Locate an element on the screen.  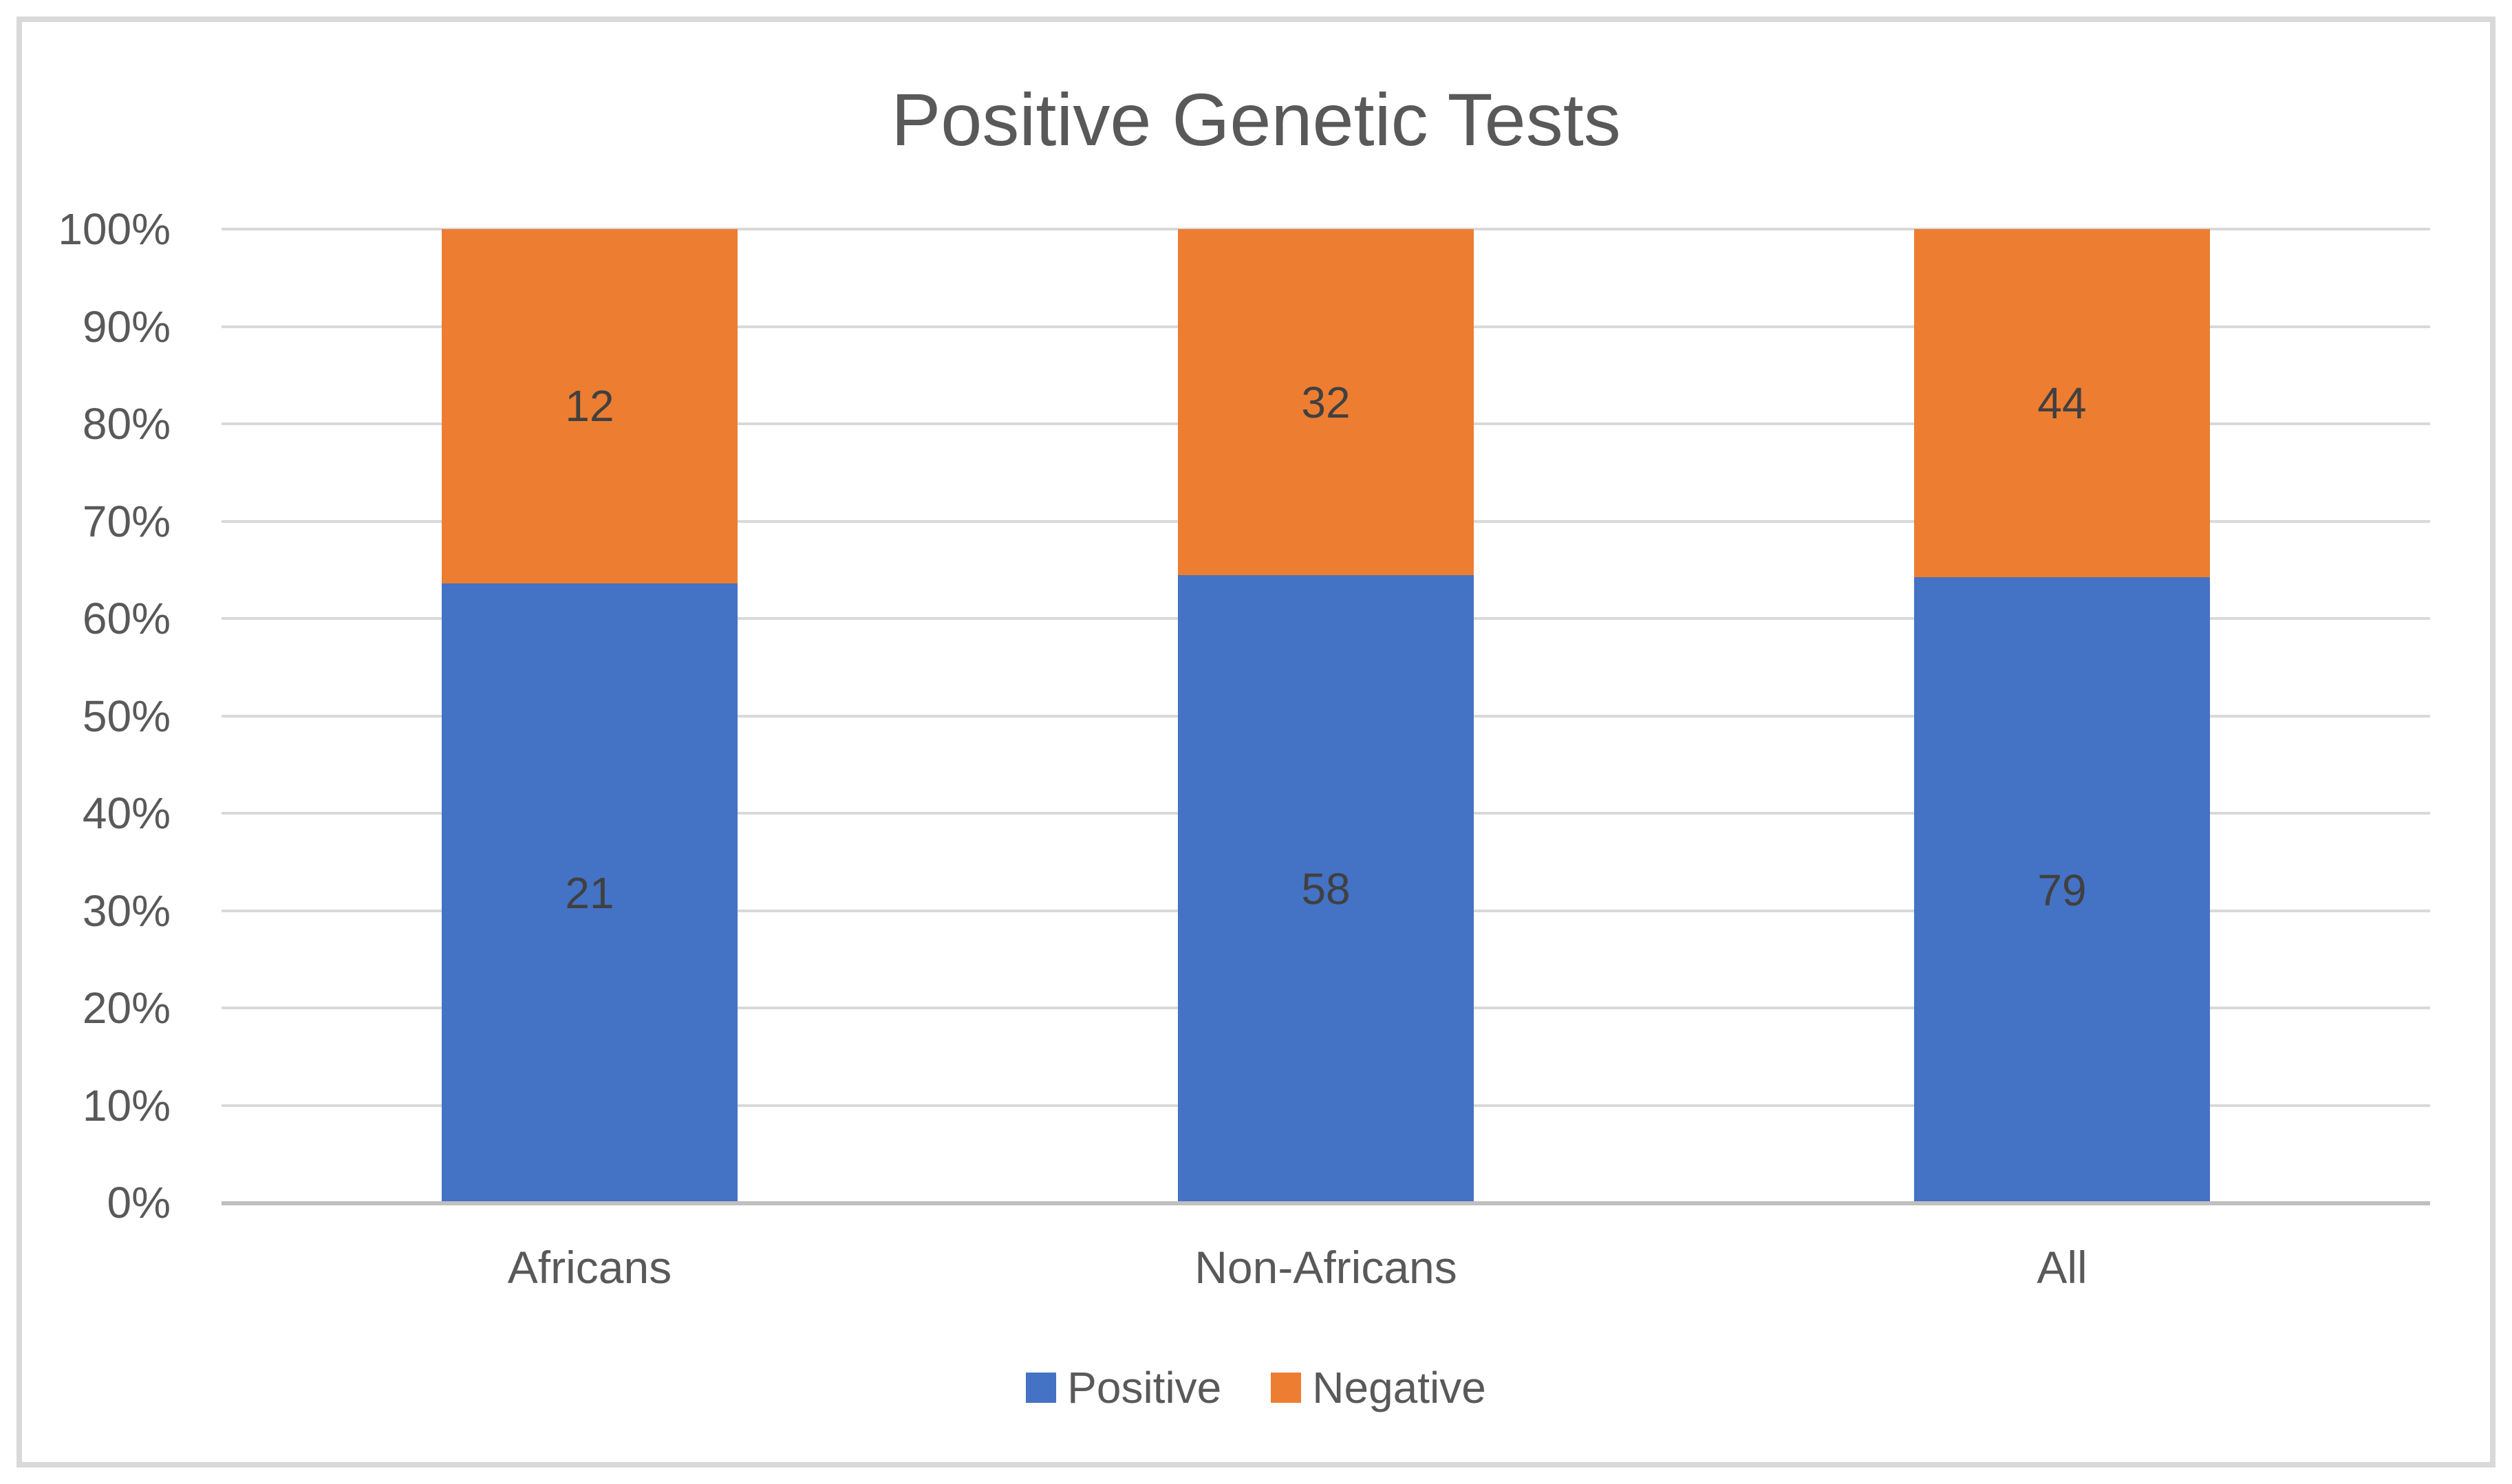
y-axis-tick-label: 90% is located at coordinates (127, 326).